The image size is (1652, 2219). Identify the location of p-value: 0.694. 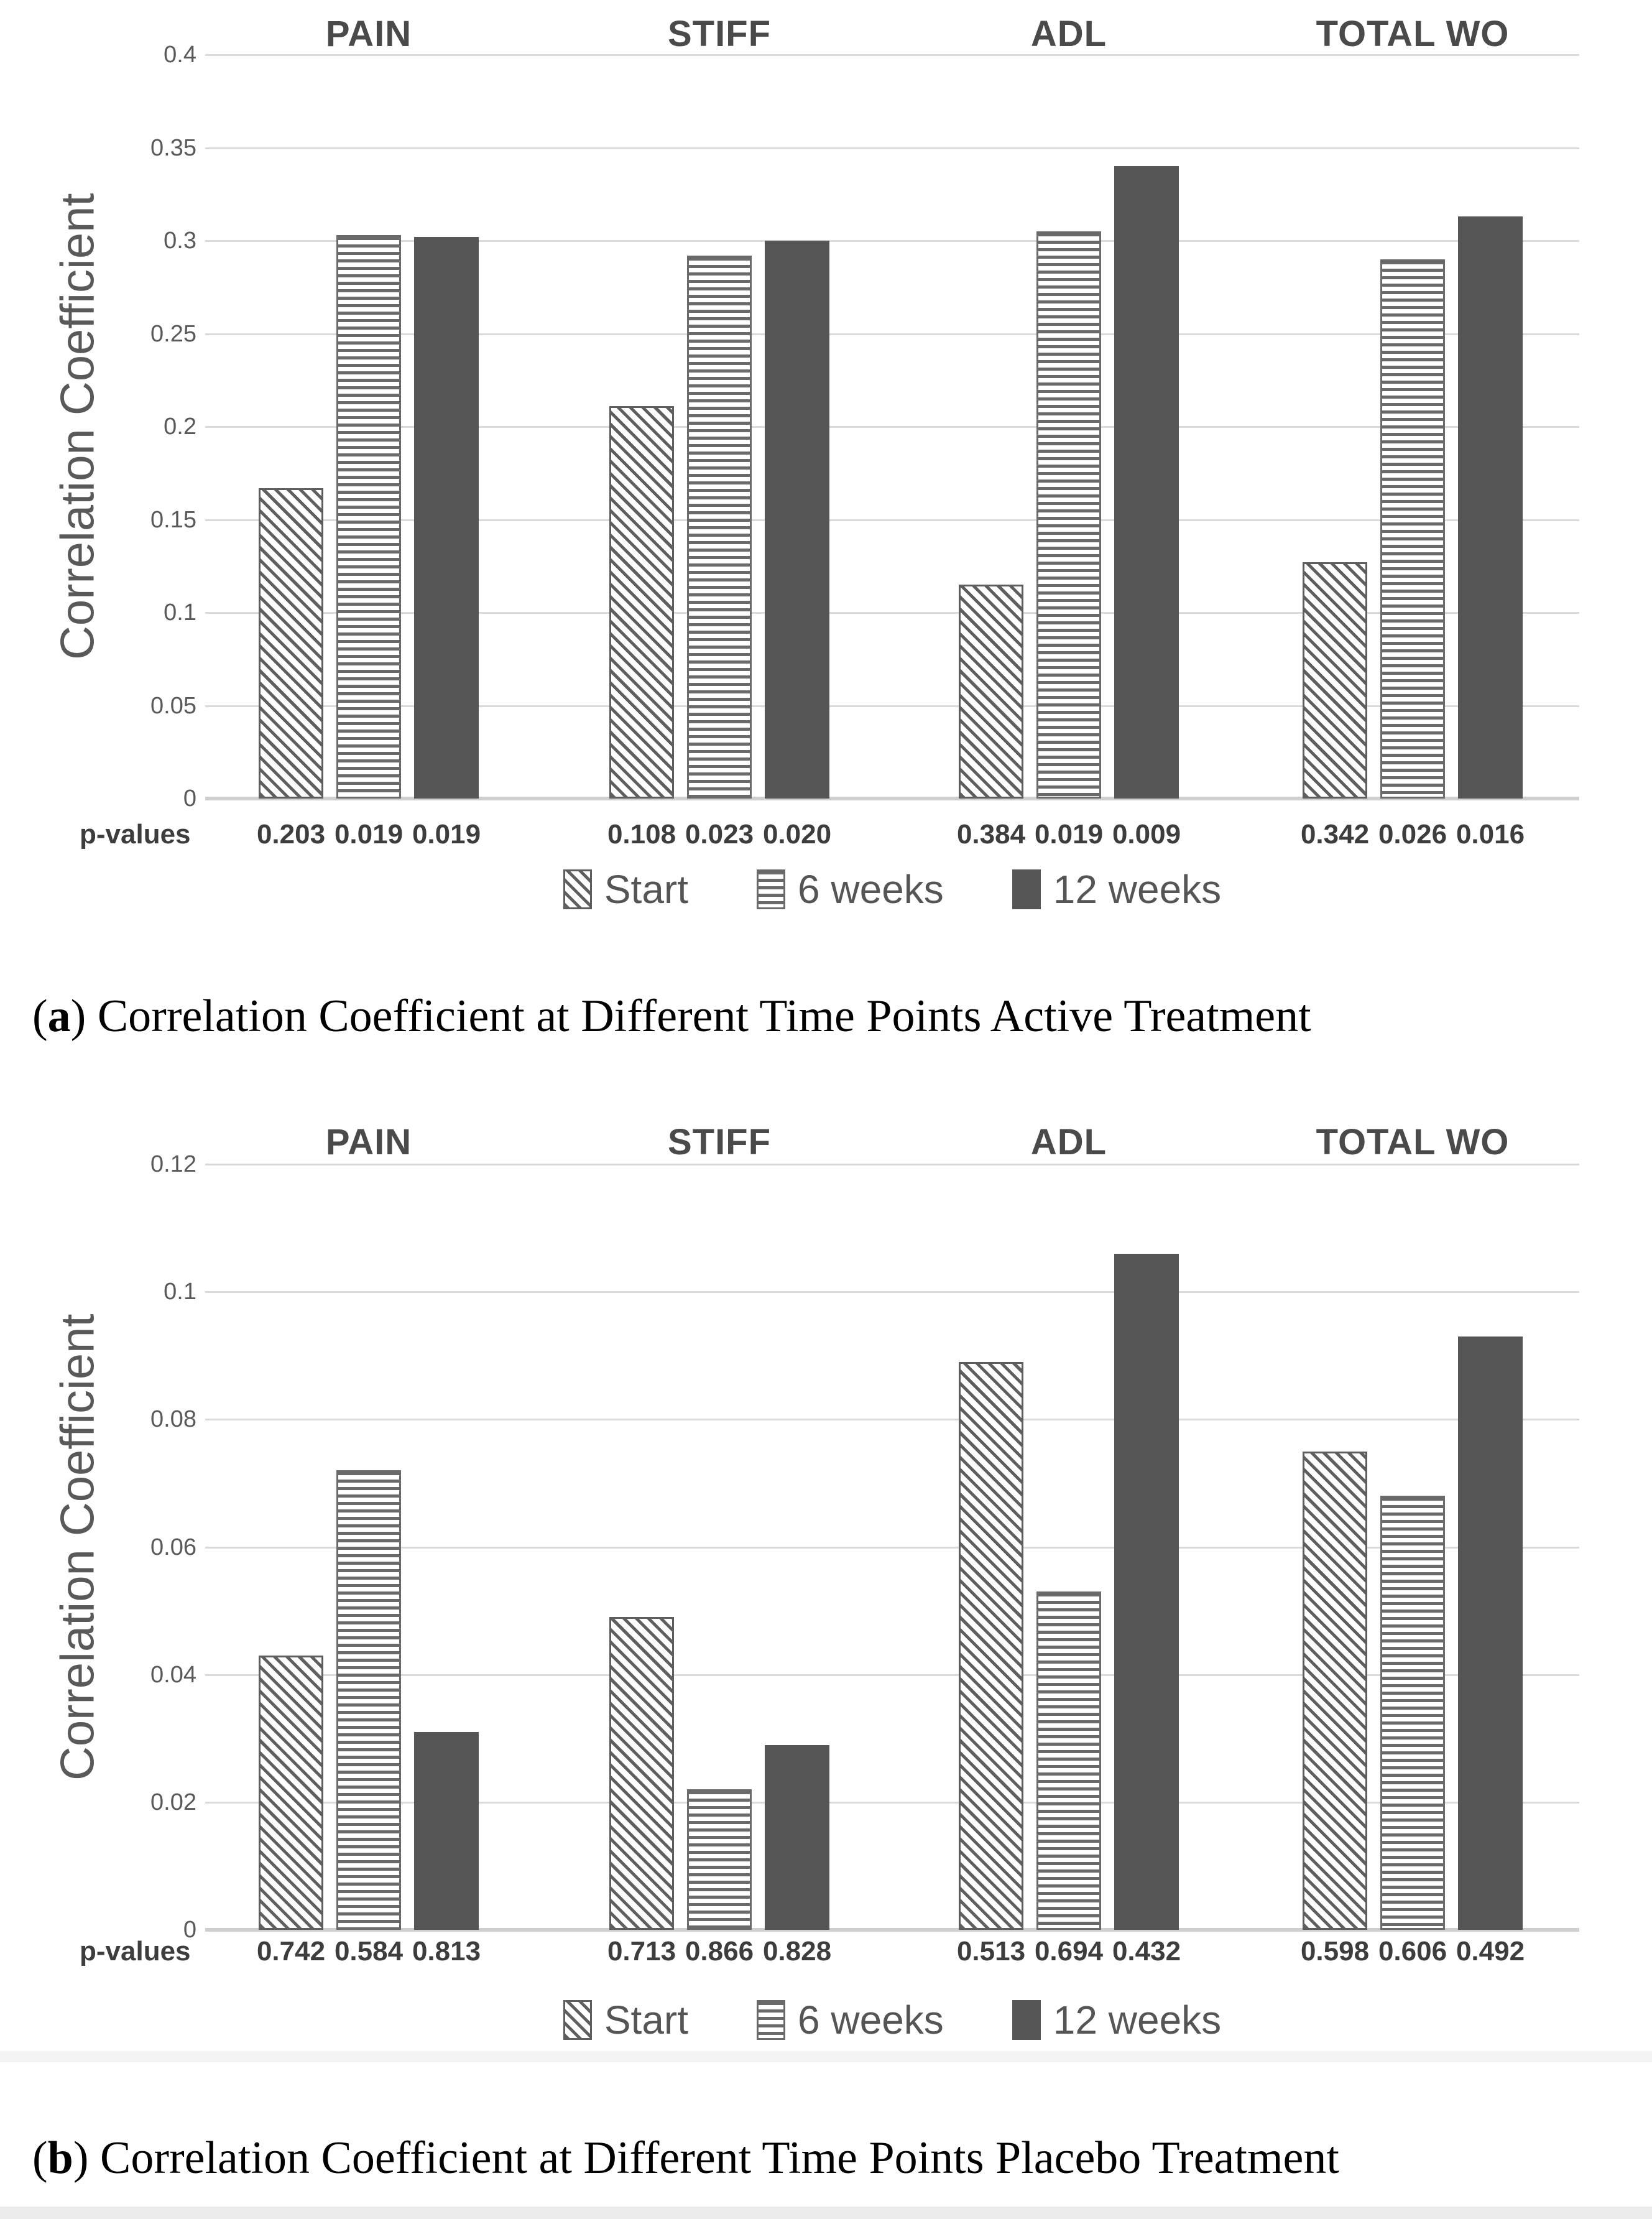
(1069, 1951).